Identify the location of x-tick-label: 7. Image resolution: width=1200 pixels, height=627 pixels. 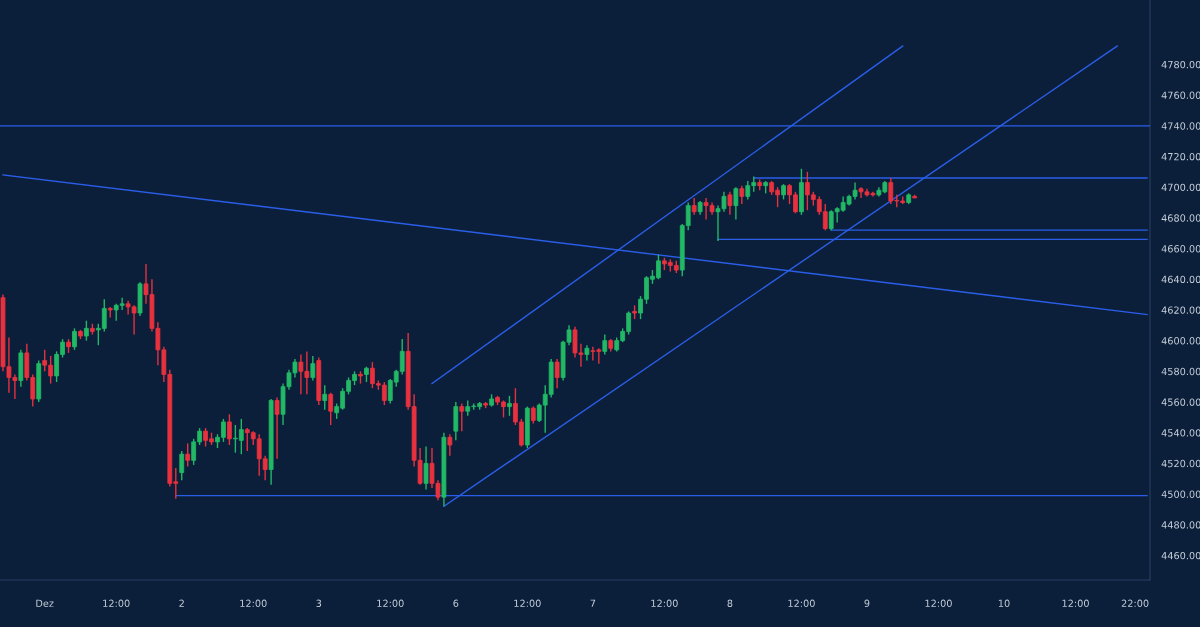
(593, 603).